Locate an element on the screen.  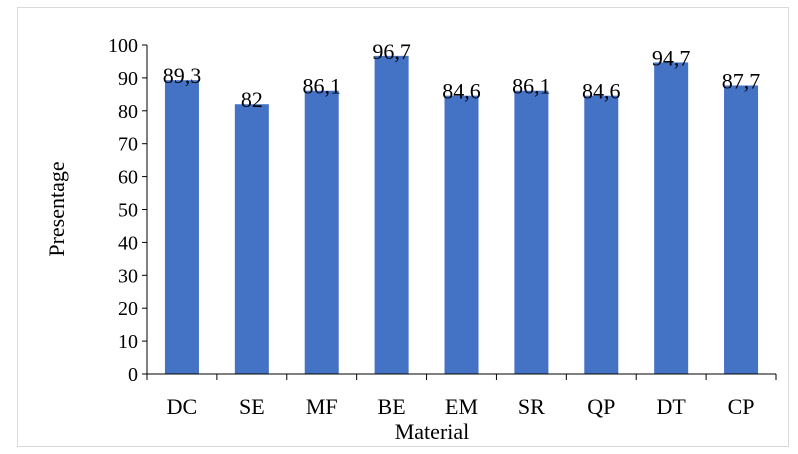
y-tick-label: 100 is located at coordinates (123, 46).